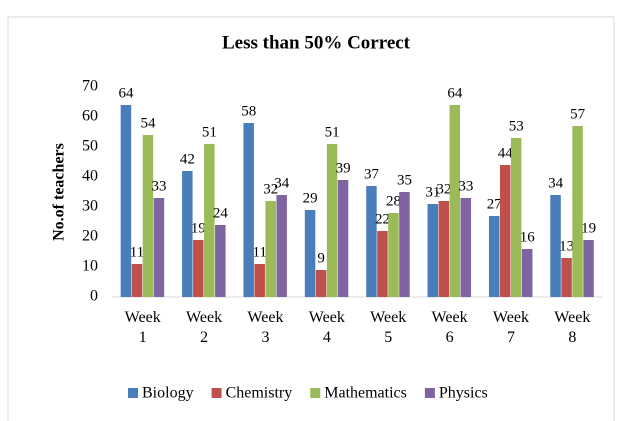 The image size is (624, 421). I want to click on y-tick-label: 10, so click(90, 266).